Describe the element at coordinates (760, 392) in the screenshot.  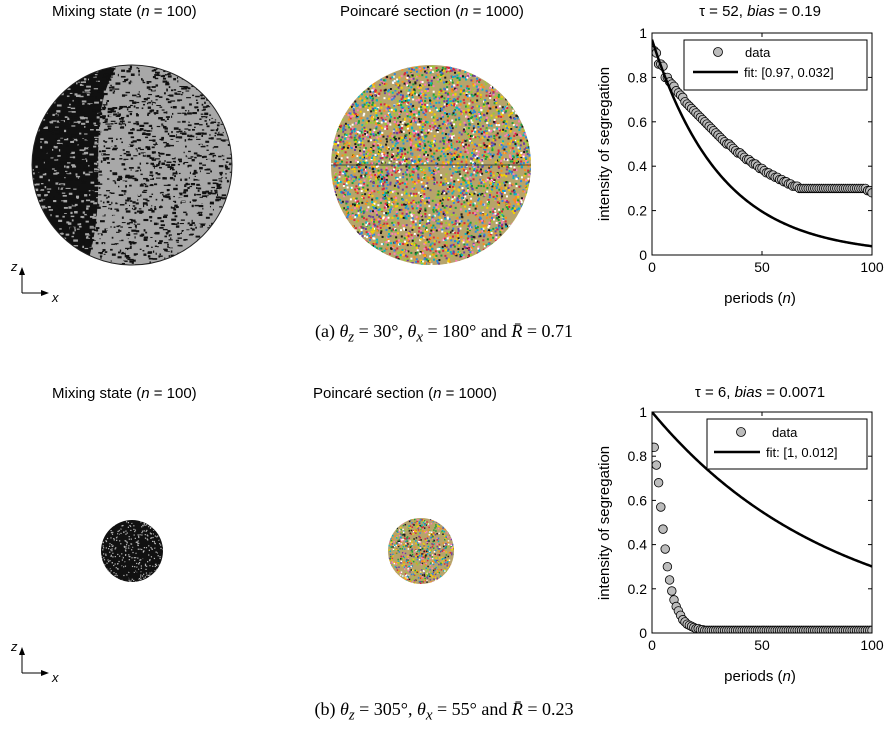
I see `chart-title-b: τ = 6, bias = 0.0071` at that location.